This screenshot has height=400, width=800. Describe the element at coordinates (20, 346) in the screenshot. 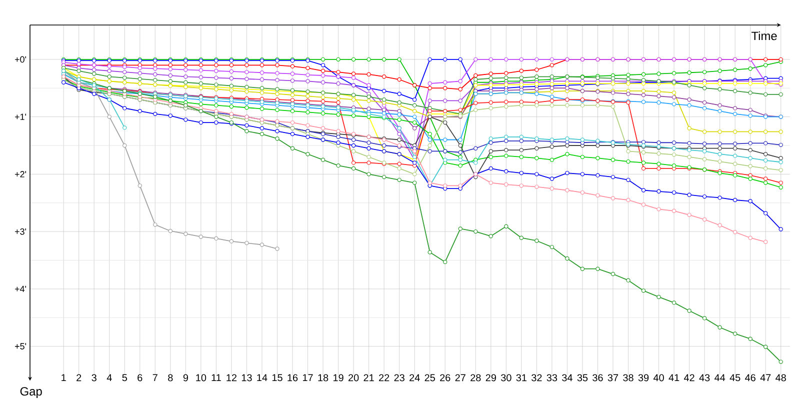

I see `y-tick-label: +5'` at that location.